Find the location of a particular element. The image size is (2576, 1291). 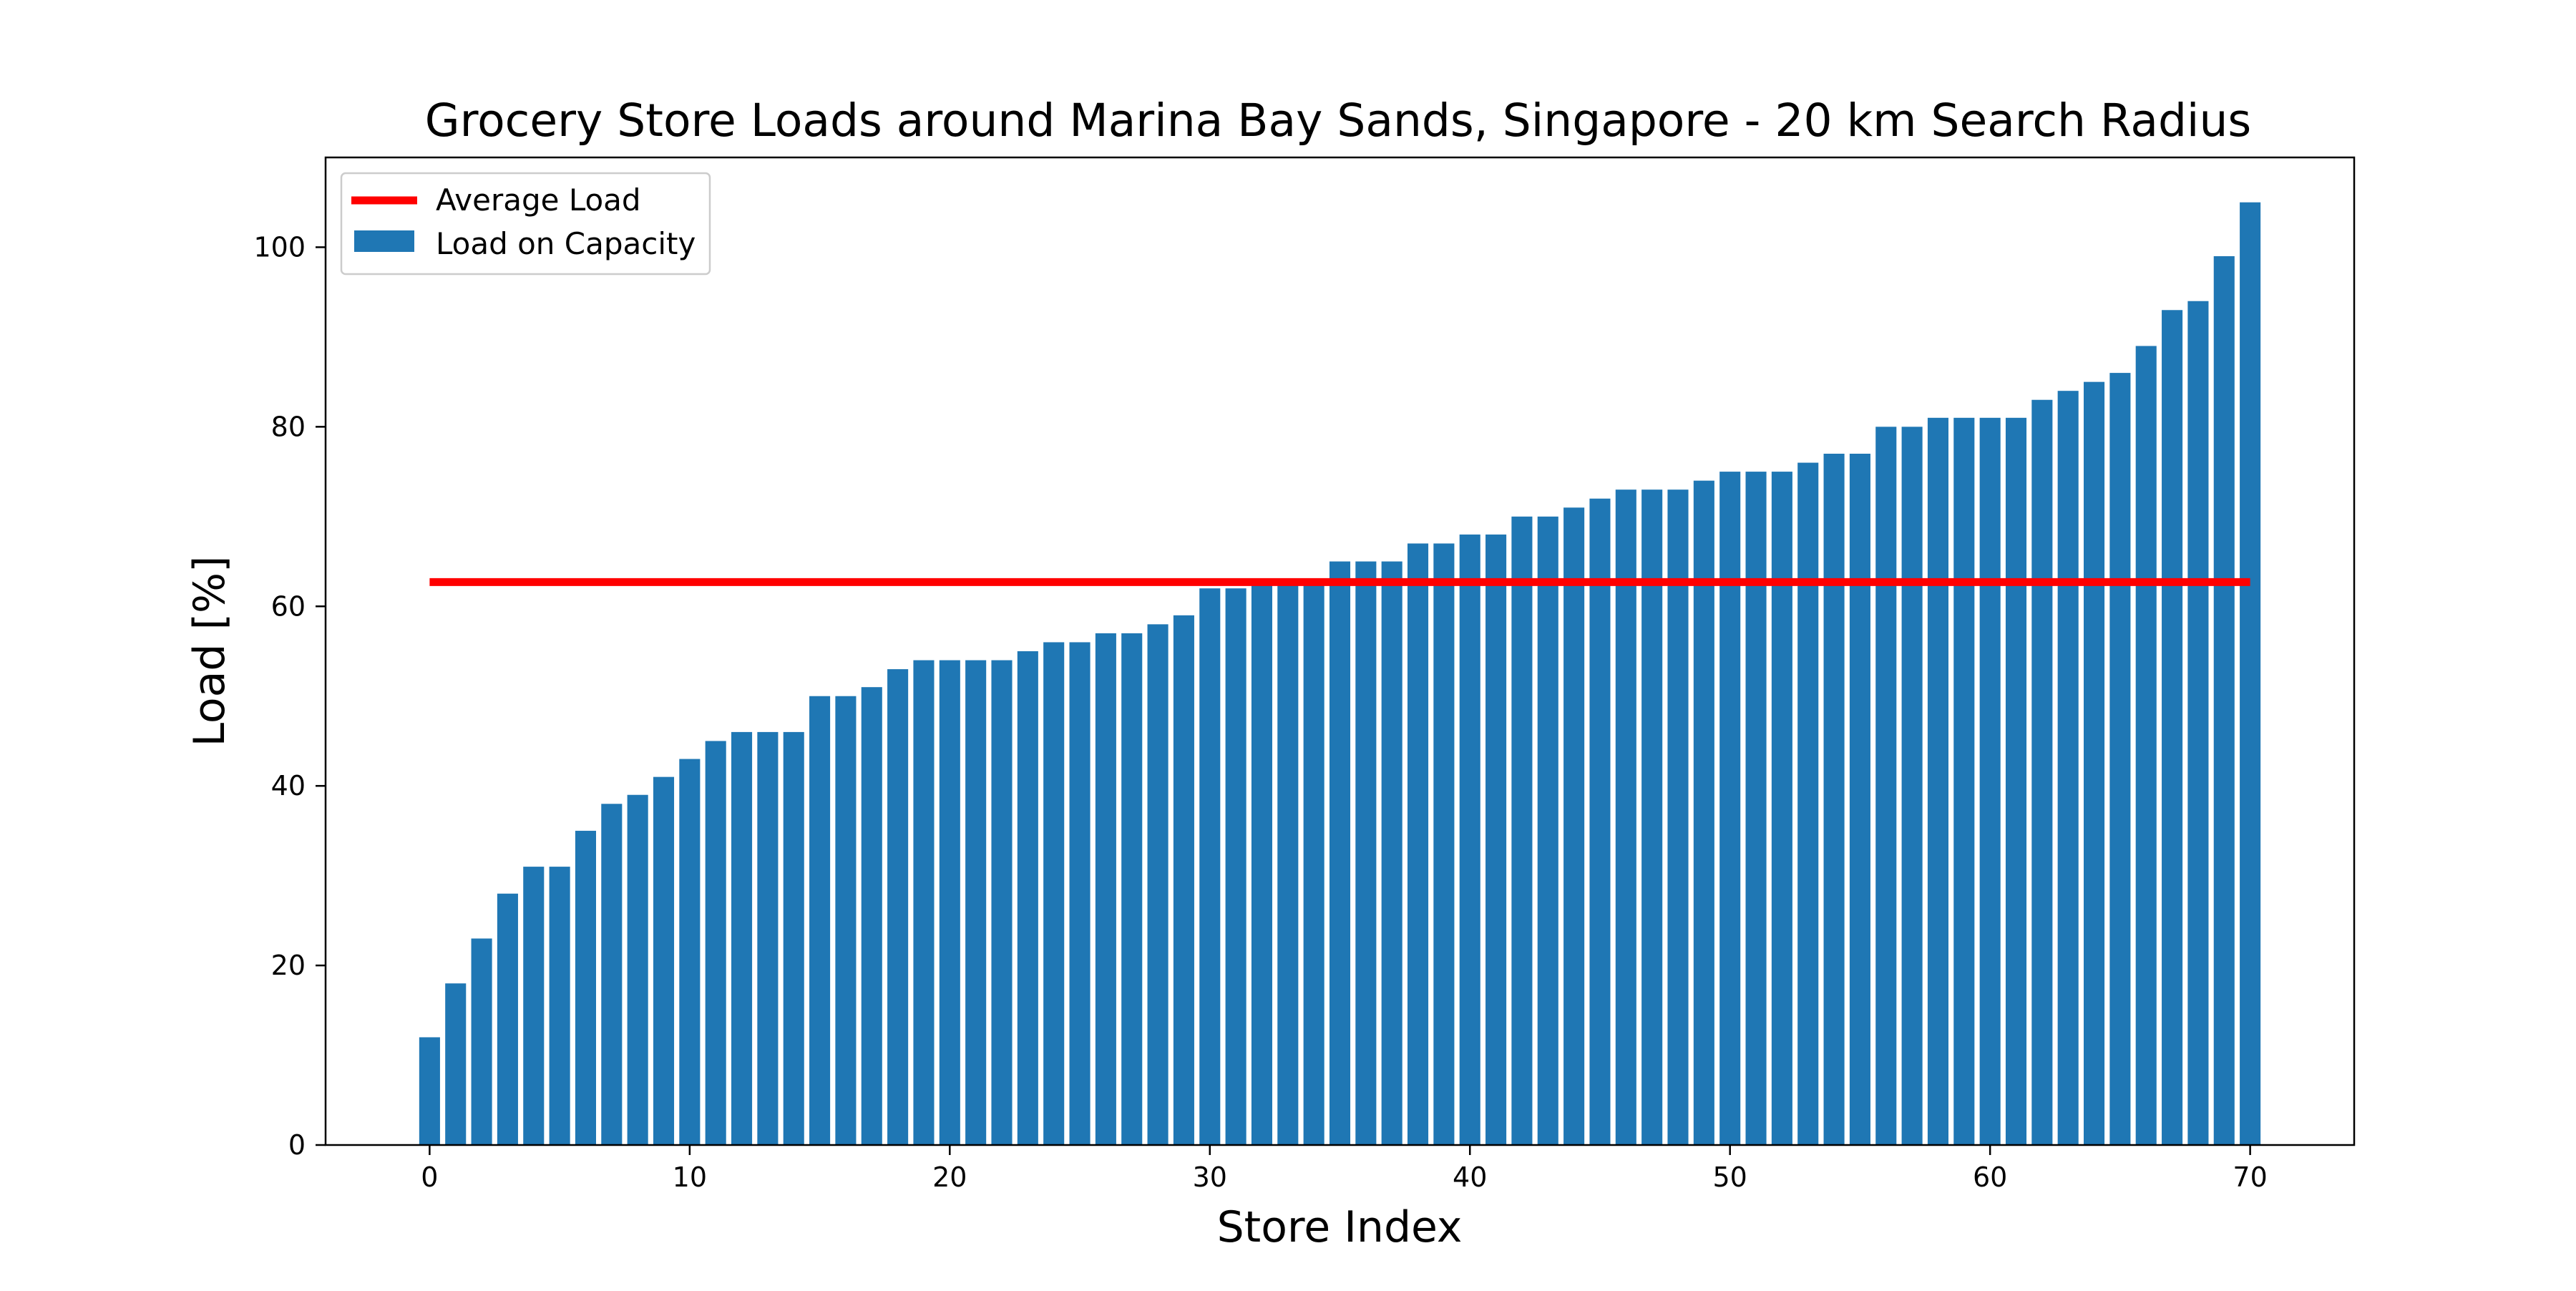

legend-label-average-load: Average Load is located at coordinates (538, 200).